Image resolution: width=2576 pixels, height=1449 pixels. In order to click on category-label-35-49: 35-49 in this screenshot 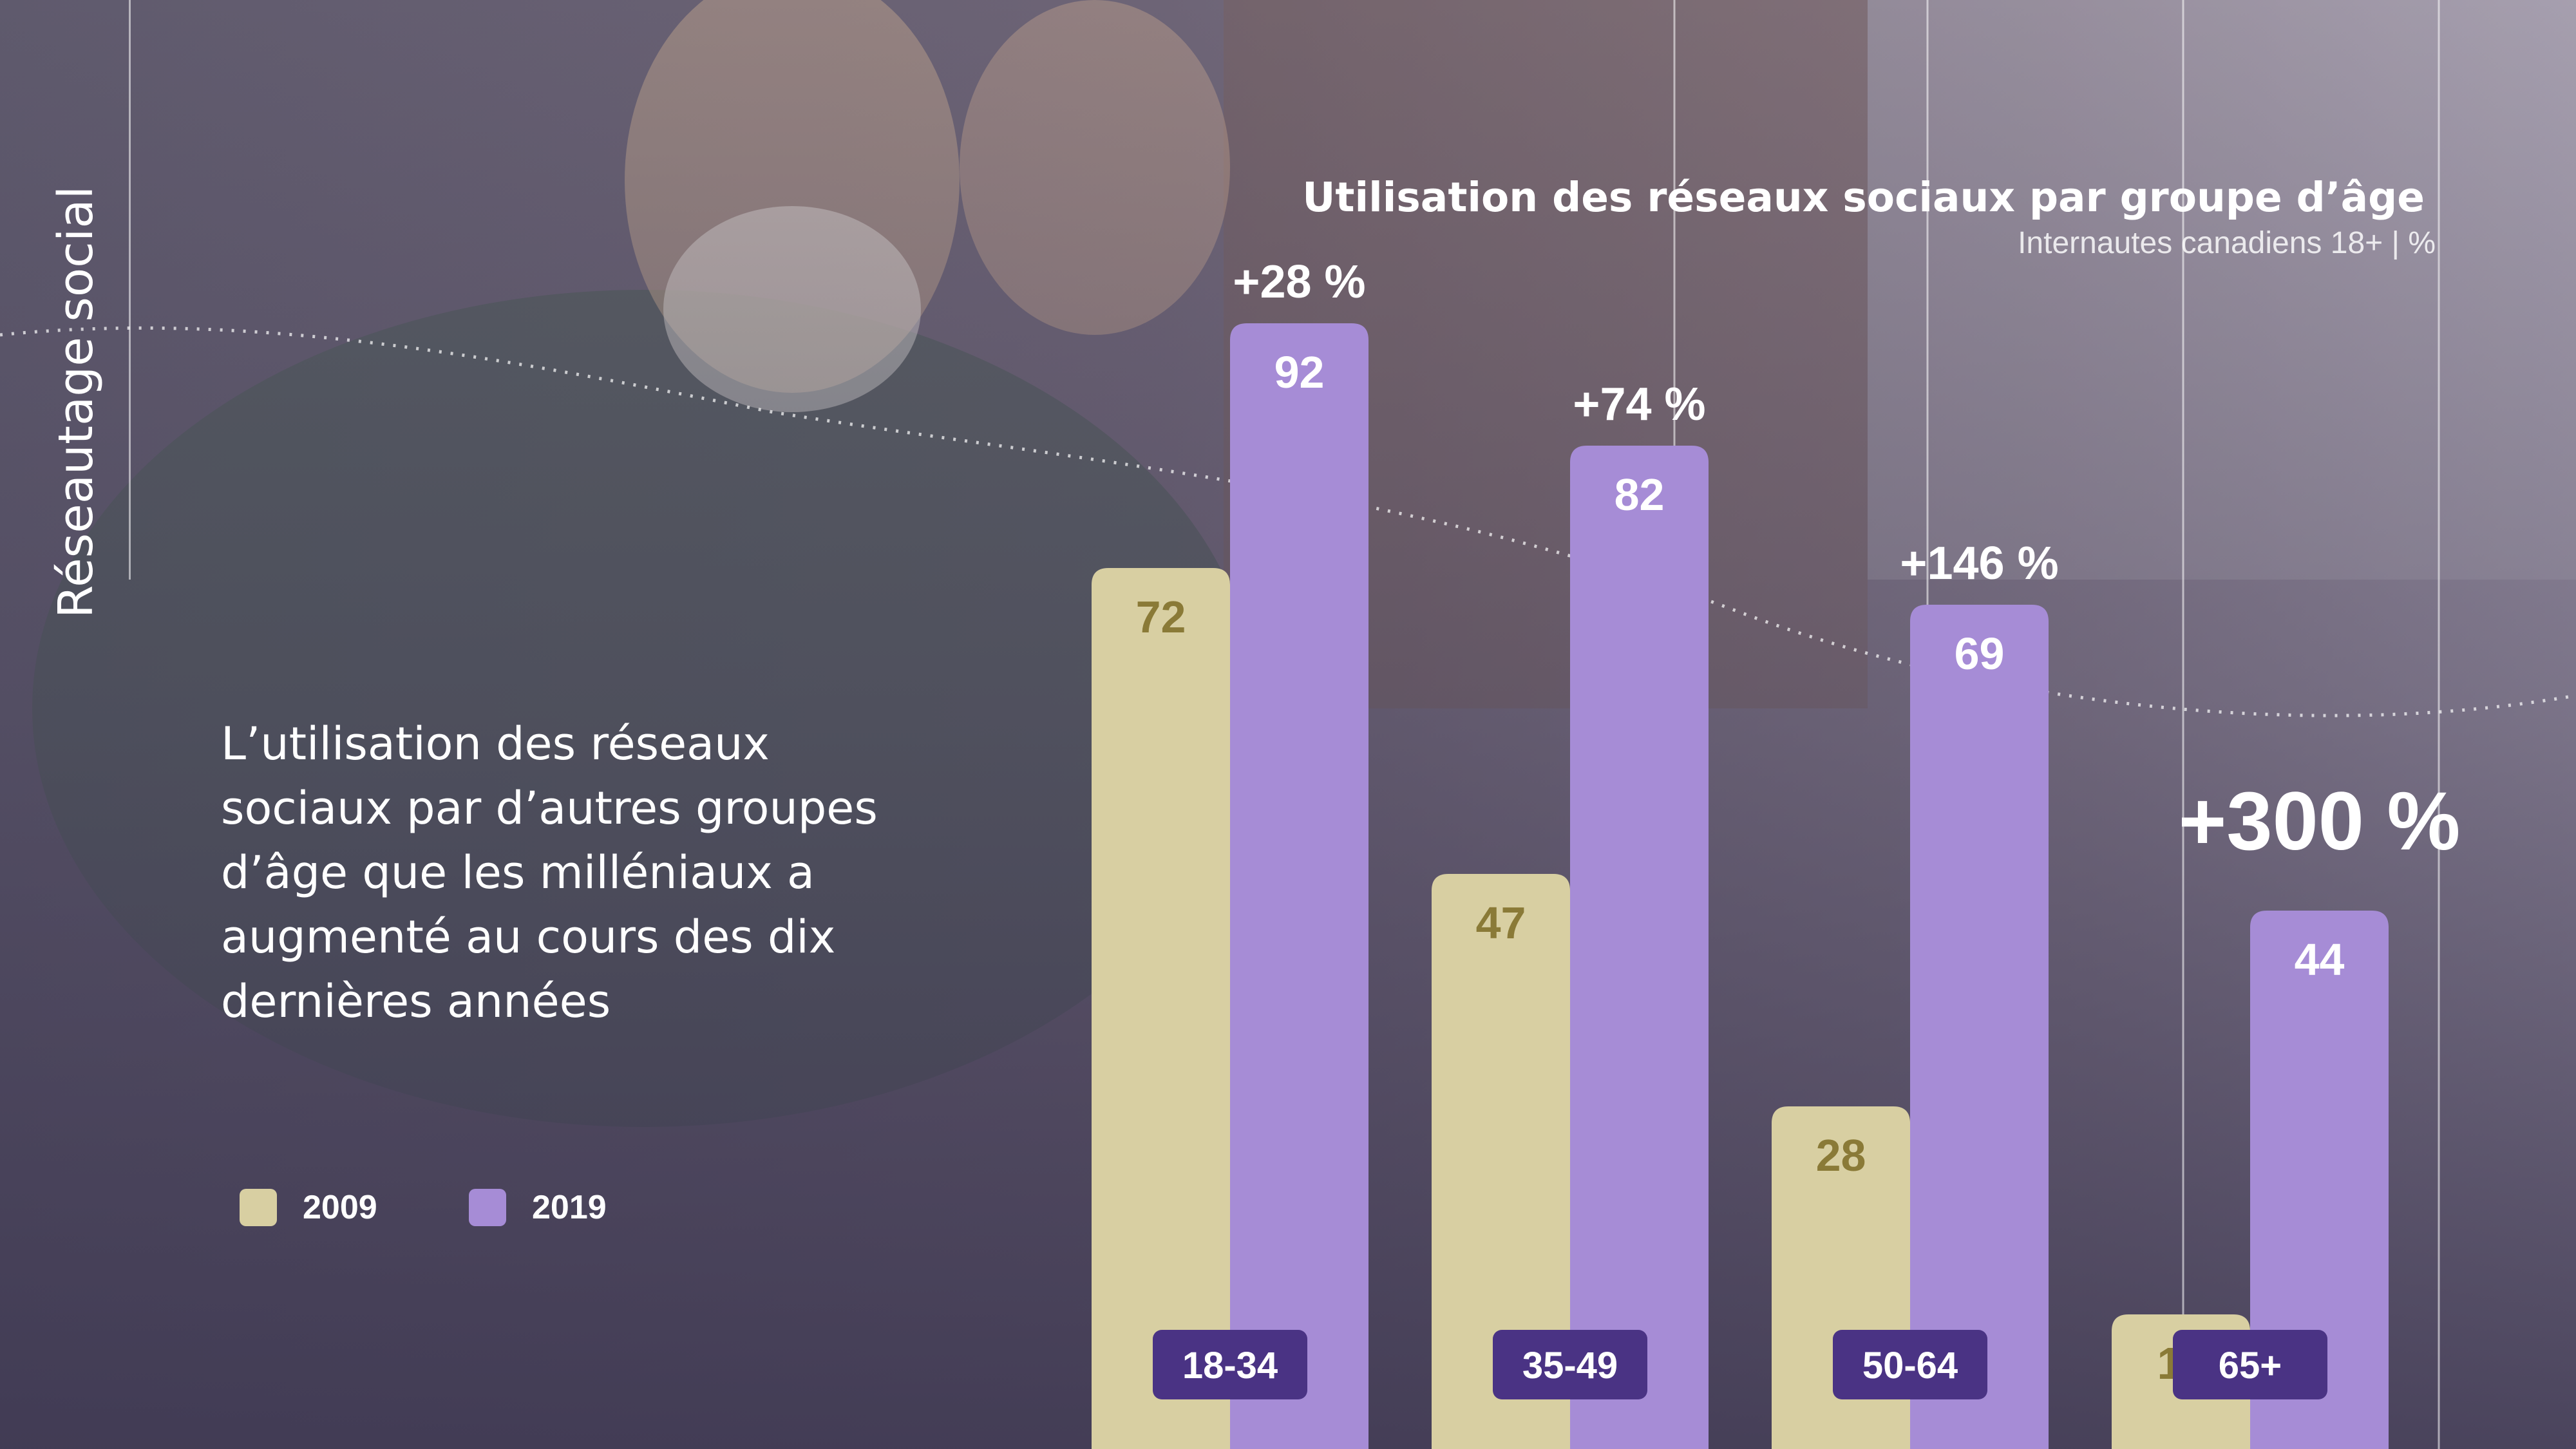, I will do `click(1570, 1366)`.